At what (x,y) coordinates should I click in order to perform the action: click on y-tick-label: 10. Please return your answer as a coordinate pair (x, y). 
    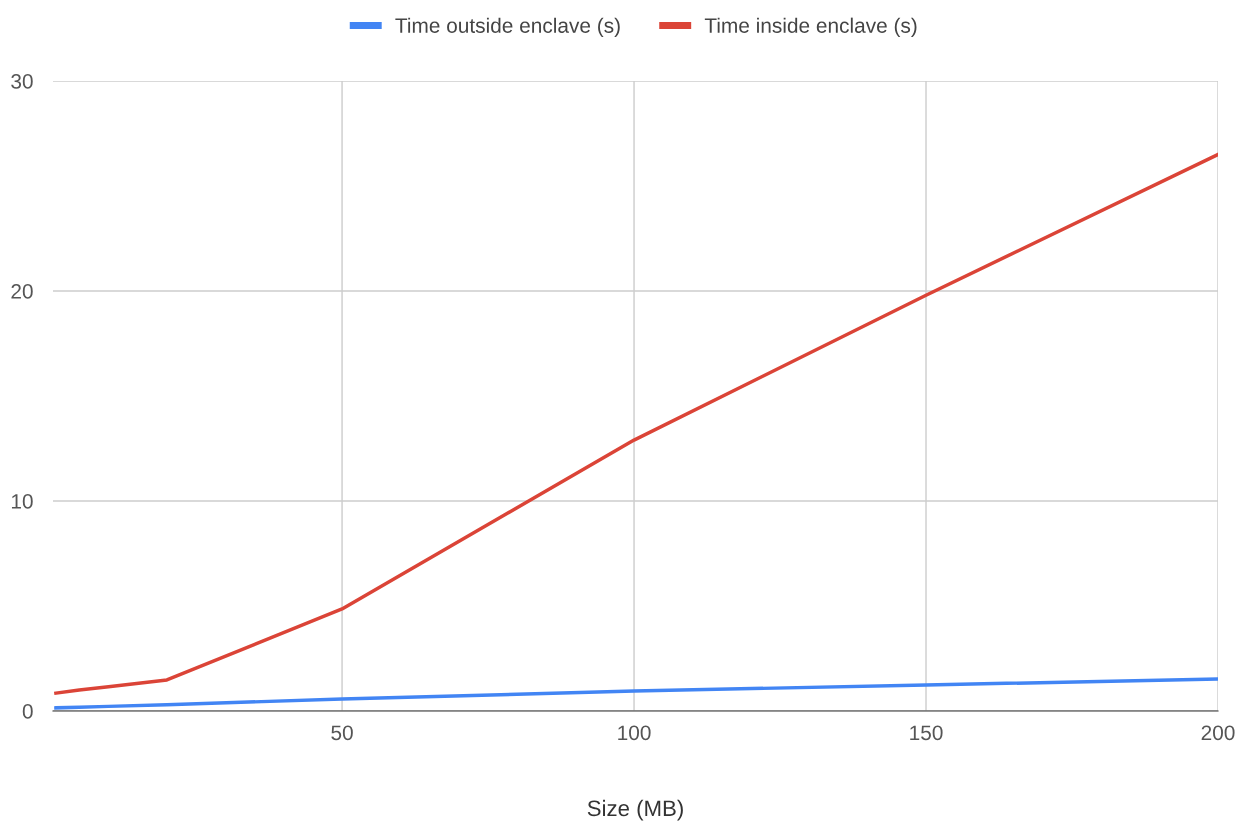
    Looking at the image, I should click on (22, 501).